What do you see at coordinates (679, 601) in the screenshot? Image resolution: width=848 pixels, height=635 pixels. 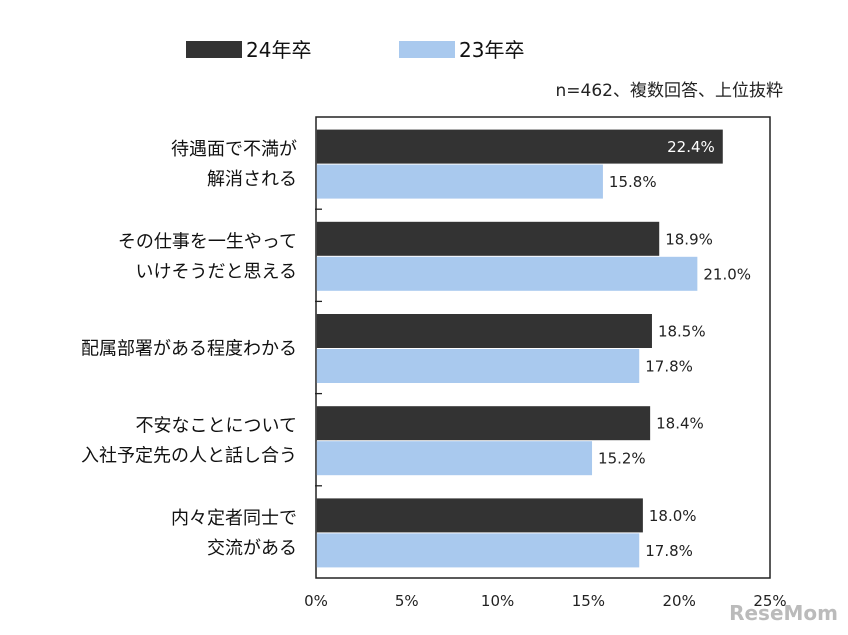 I see `x-tick-label: 20%` at bounding box center [679, 601].